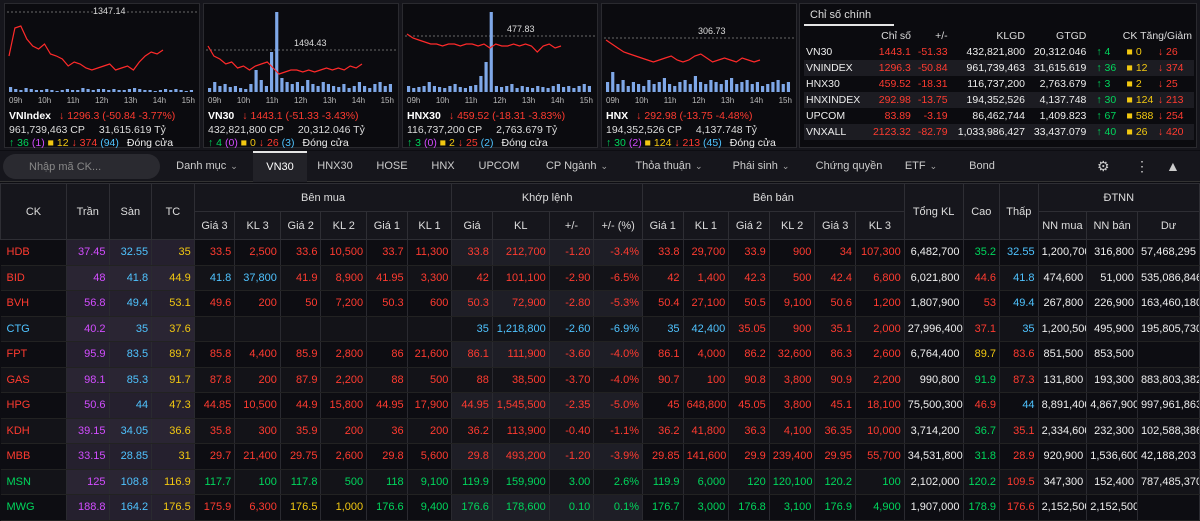 The width and height of the screenshot is (1200, 521). I want to click on cell-gi-1: 29.85, so click(663, 456).